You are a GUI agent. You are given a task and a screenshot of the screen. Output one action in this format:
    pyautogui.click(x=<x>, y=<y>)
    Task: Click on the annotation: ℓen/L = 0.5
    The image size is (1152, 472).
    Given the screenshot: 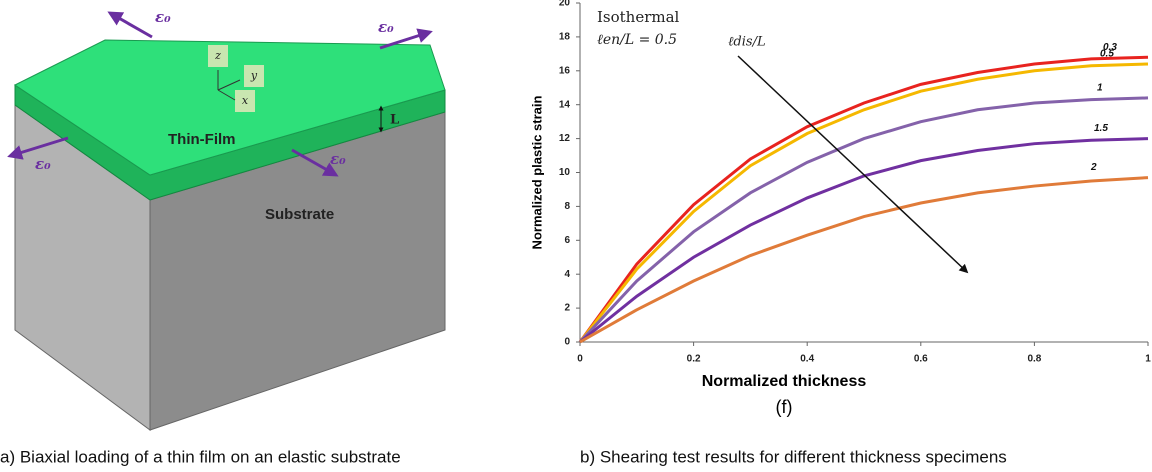 What is the action you would take?
    pyautogui.click(x=637, y=40)
    